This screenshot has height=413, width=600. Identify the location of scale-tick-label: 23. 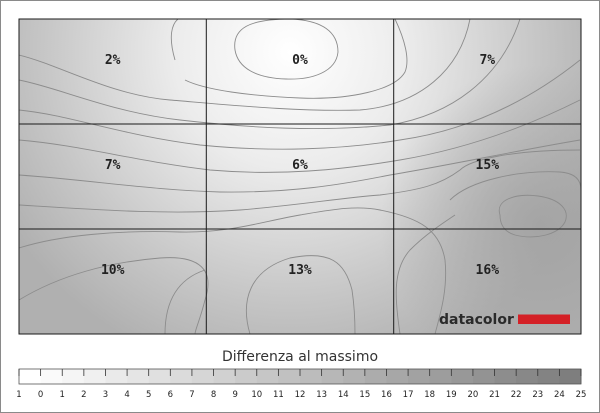
(537, 395).